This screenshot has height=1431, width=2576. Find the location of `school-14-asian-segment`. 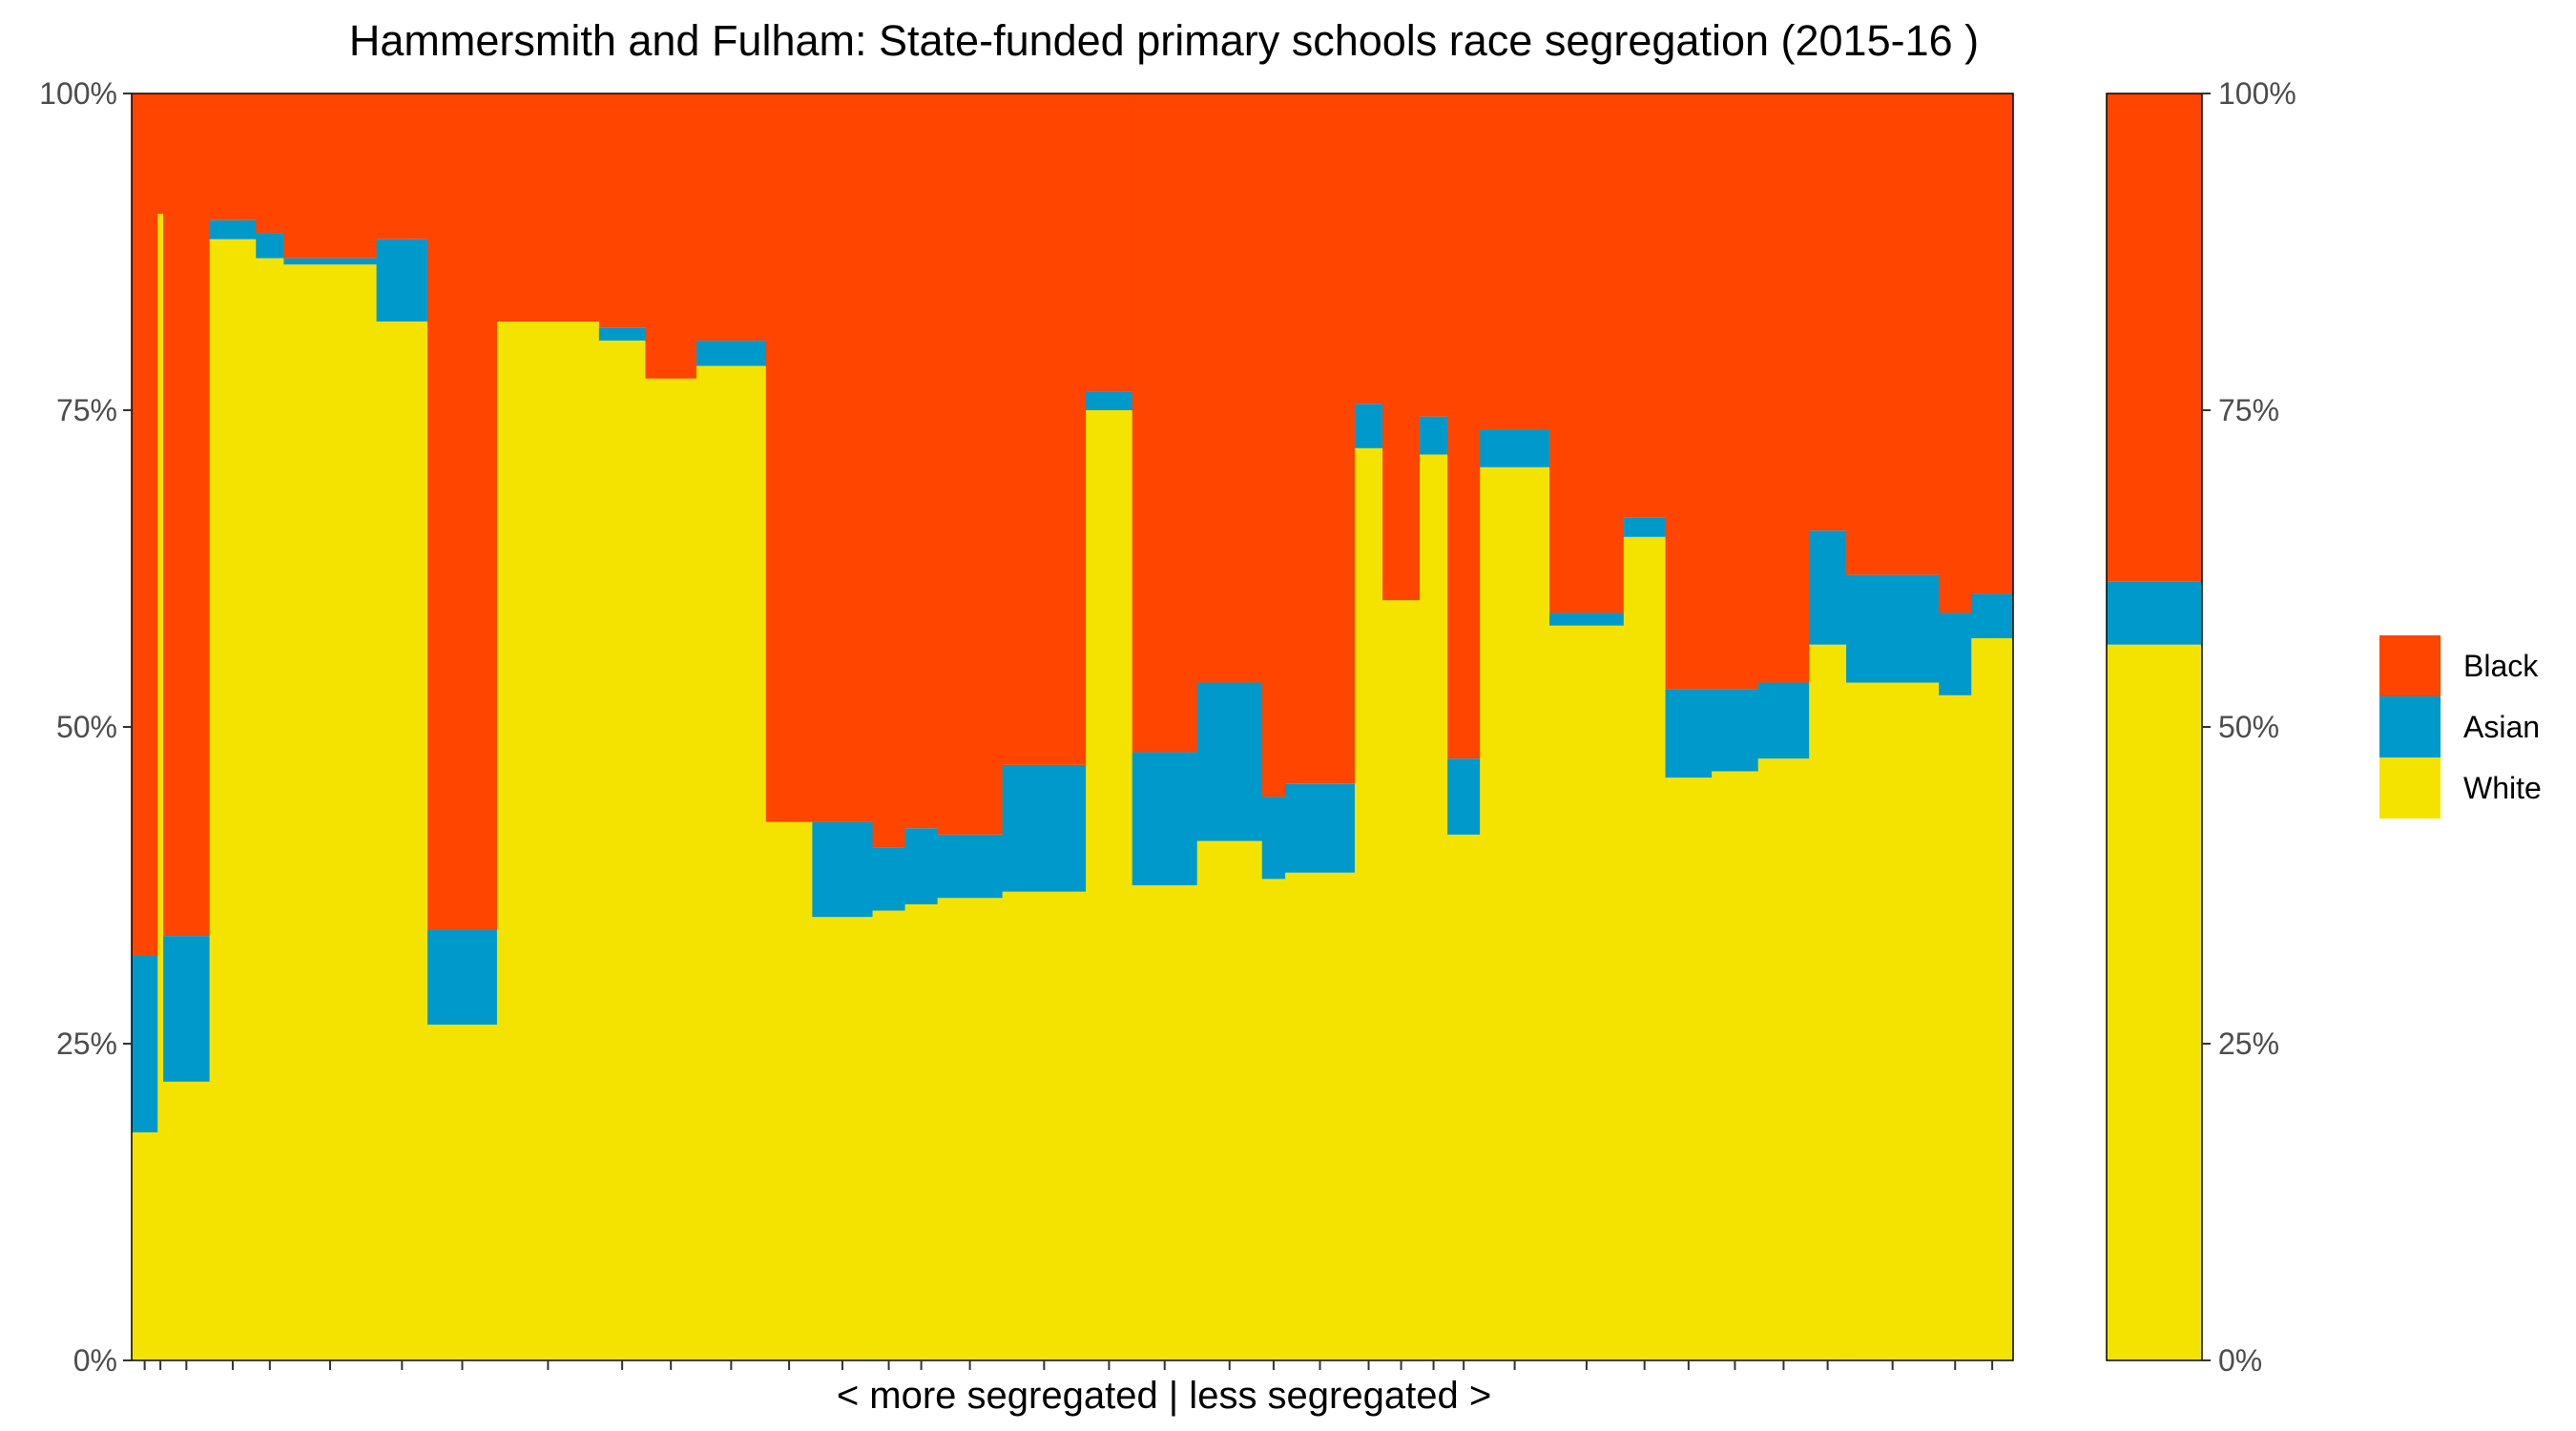

school-14-asian-segment is located at coordinates (842, 869).